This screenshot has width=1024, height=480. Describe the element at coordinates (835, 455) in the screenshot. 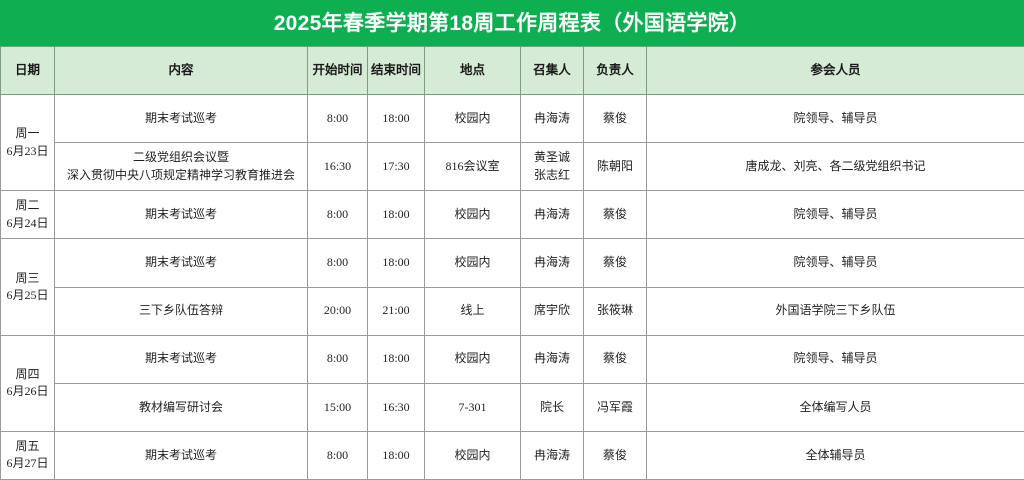

I see `cell-attendees: 全体辅导员` at that location.